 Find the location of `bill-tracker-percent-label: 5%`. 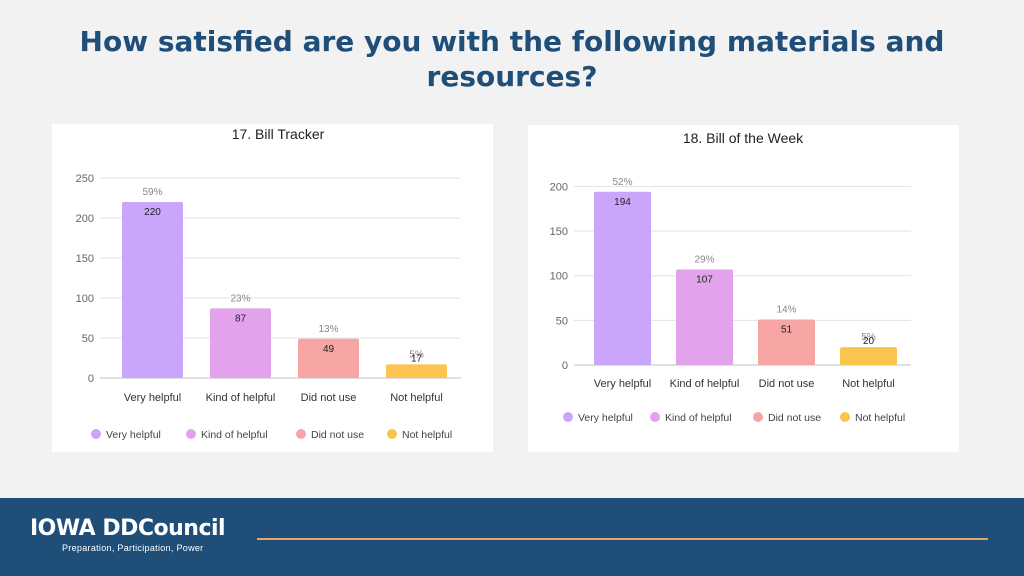

bill-tracker-percent-label: 5% is located at coordinates (416, 354).